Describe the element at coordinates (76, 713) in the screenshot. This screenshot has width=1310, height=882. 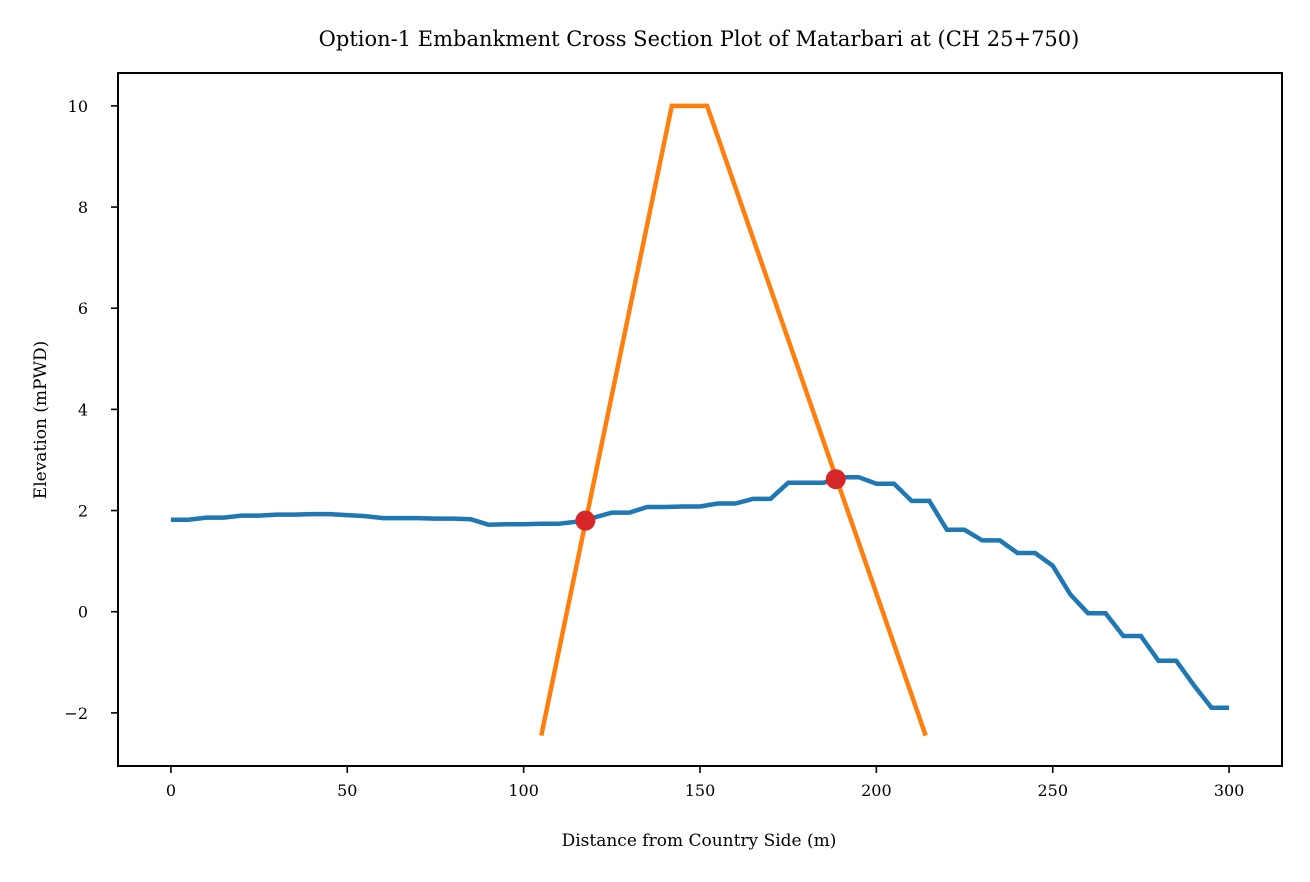
I see `y-tick-label: −2` at that location.